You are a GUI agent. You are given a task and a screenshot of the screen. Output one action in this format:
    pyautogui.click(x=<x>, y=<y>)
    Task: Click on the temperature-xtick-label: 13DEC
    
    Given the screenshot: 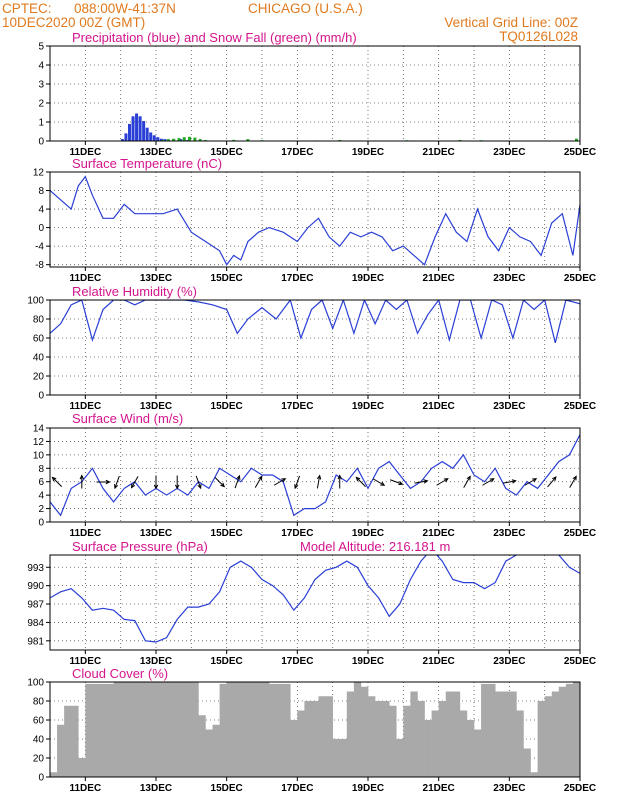 What is the action you would take?
    pyautogui.click(x=156, y=278)
    